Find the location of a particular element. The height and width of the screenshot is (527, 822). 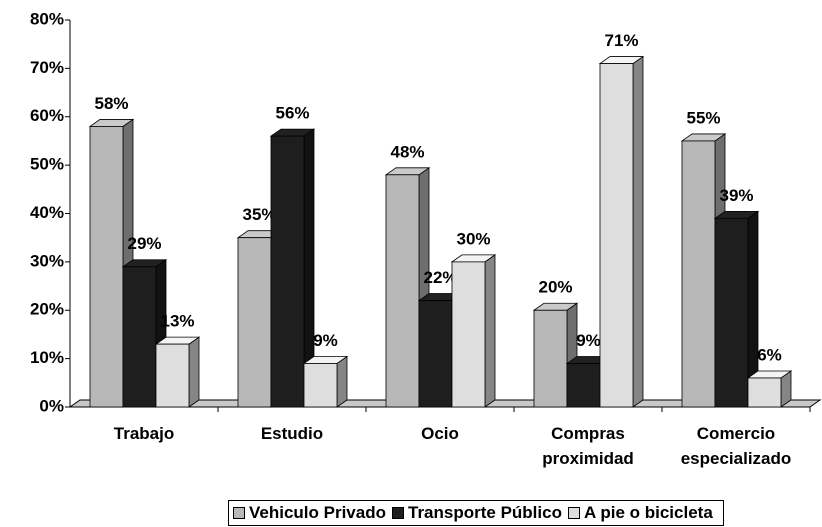

value-label: 56% is located at coordinates (292, 113).